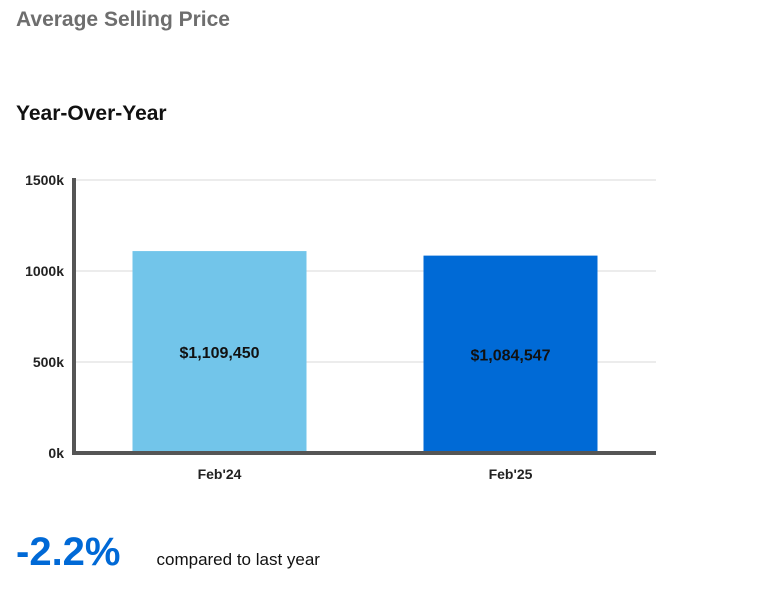 This screenshot has width=778, height=597. I want to click on page-title: Average Selling Price, so click(123, 19).